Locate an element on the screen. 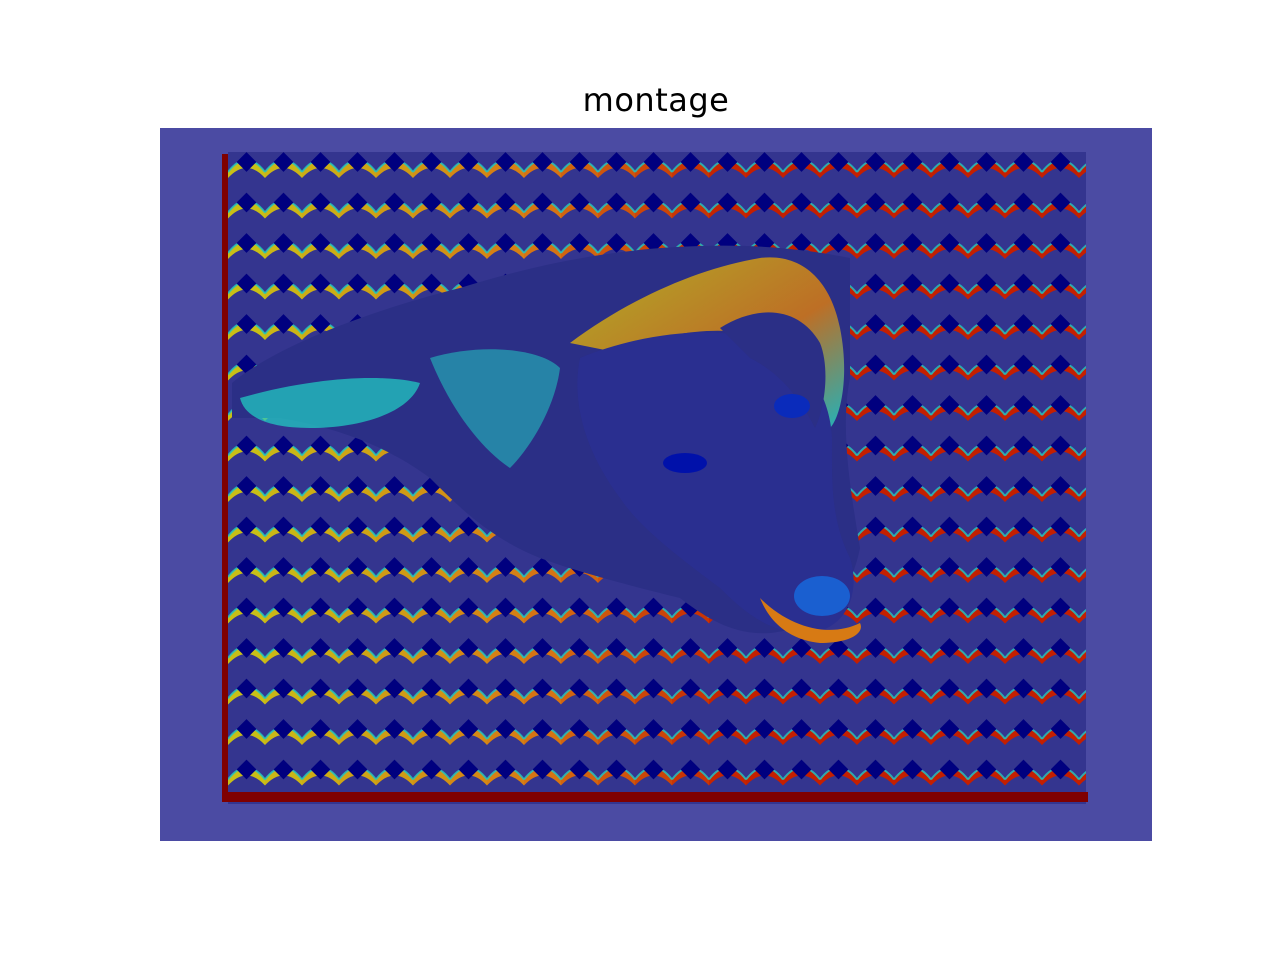 Image resolution: width=1280 pixels, height=960 pixels. dog-leg-left is located at coordinates (330, 403).